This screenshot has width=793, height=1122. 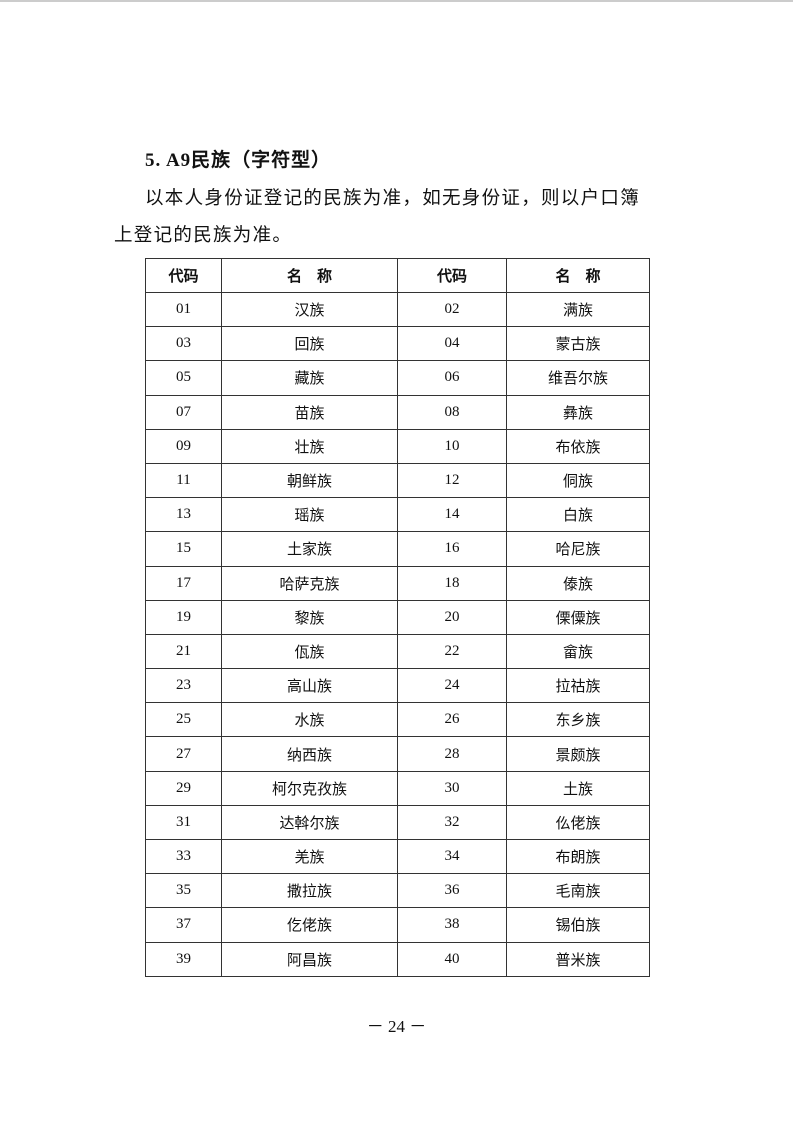 I want to click on section-heading: 5. A9民族（字符型）, so click(x=238, y=160).